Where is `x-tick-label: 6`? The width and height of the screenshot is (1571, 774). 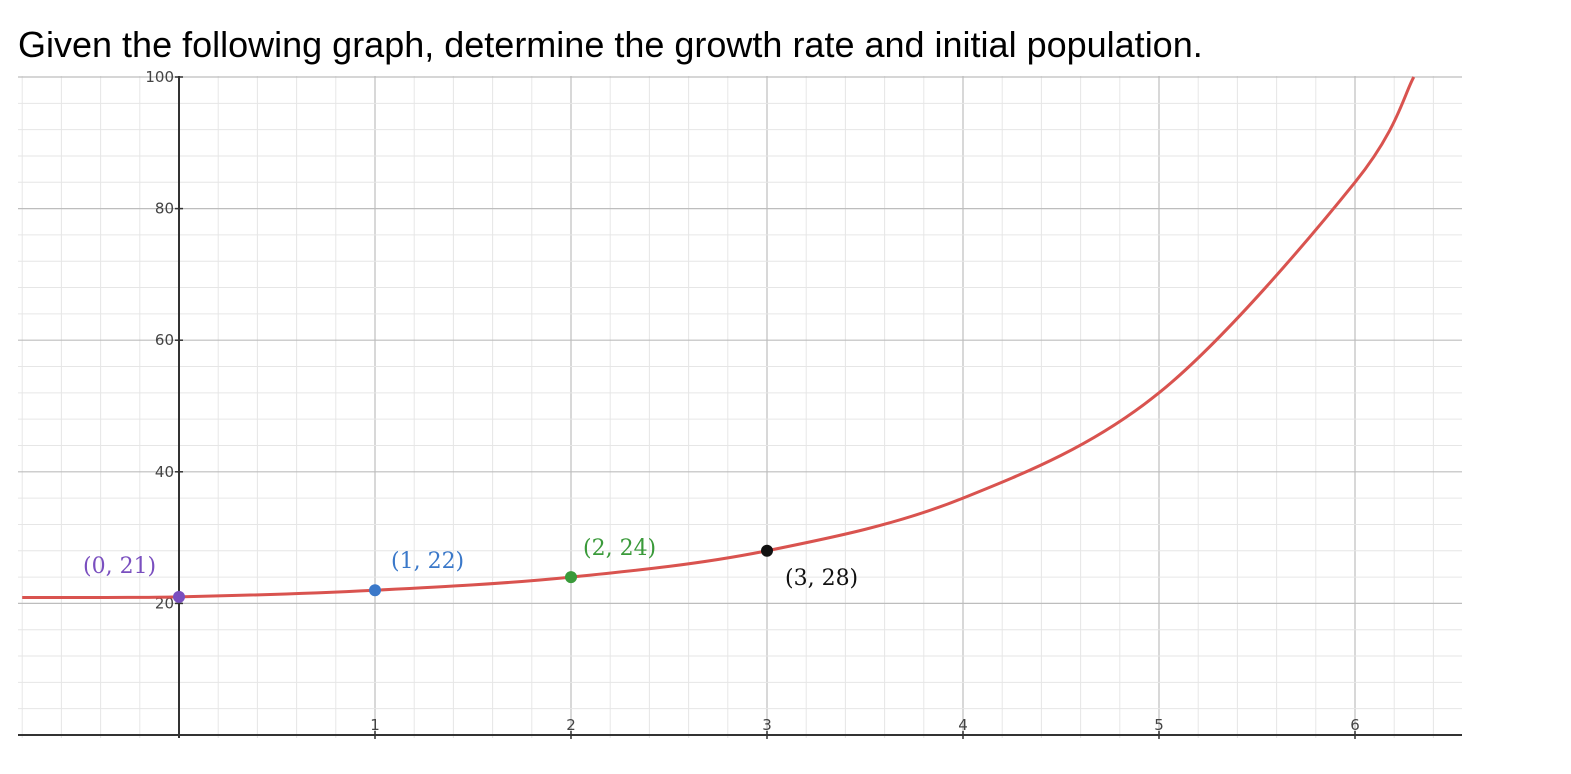
x-tick-label: 6 is located at coordinates (1355, 725).